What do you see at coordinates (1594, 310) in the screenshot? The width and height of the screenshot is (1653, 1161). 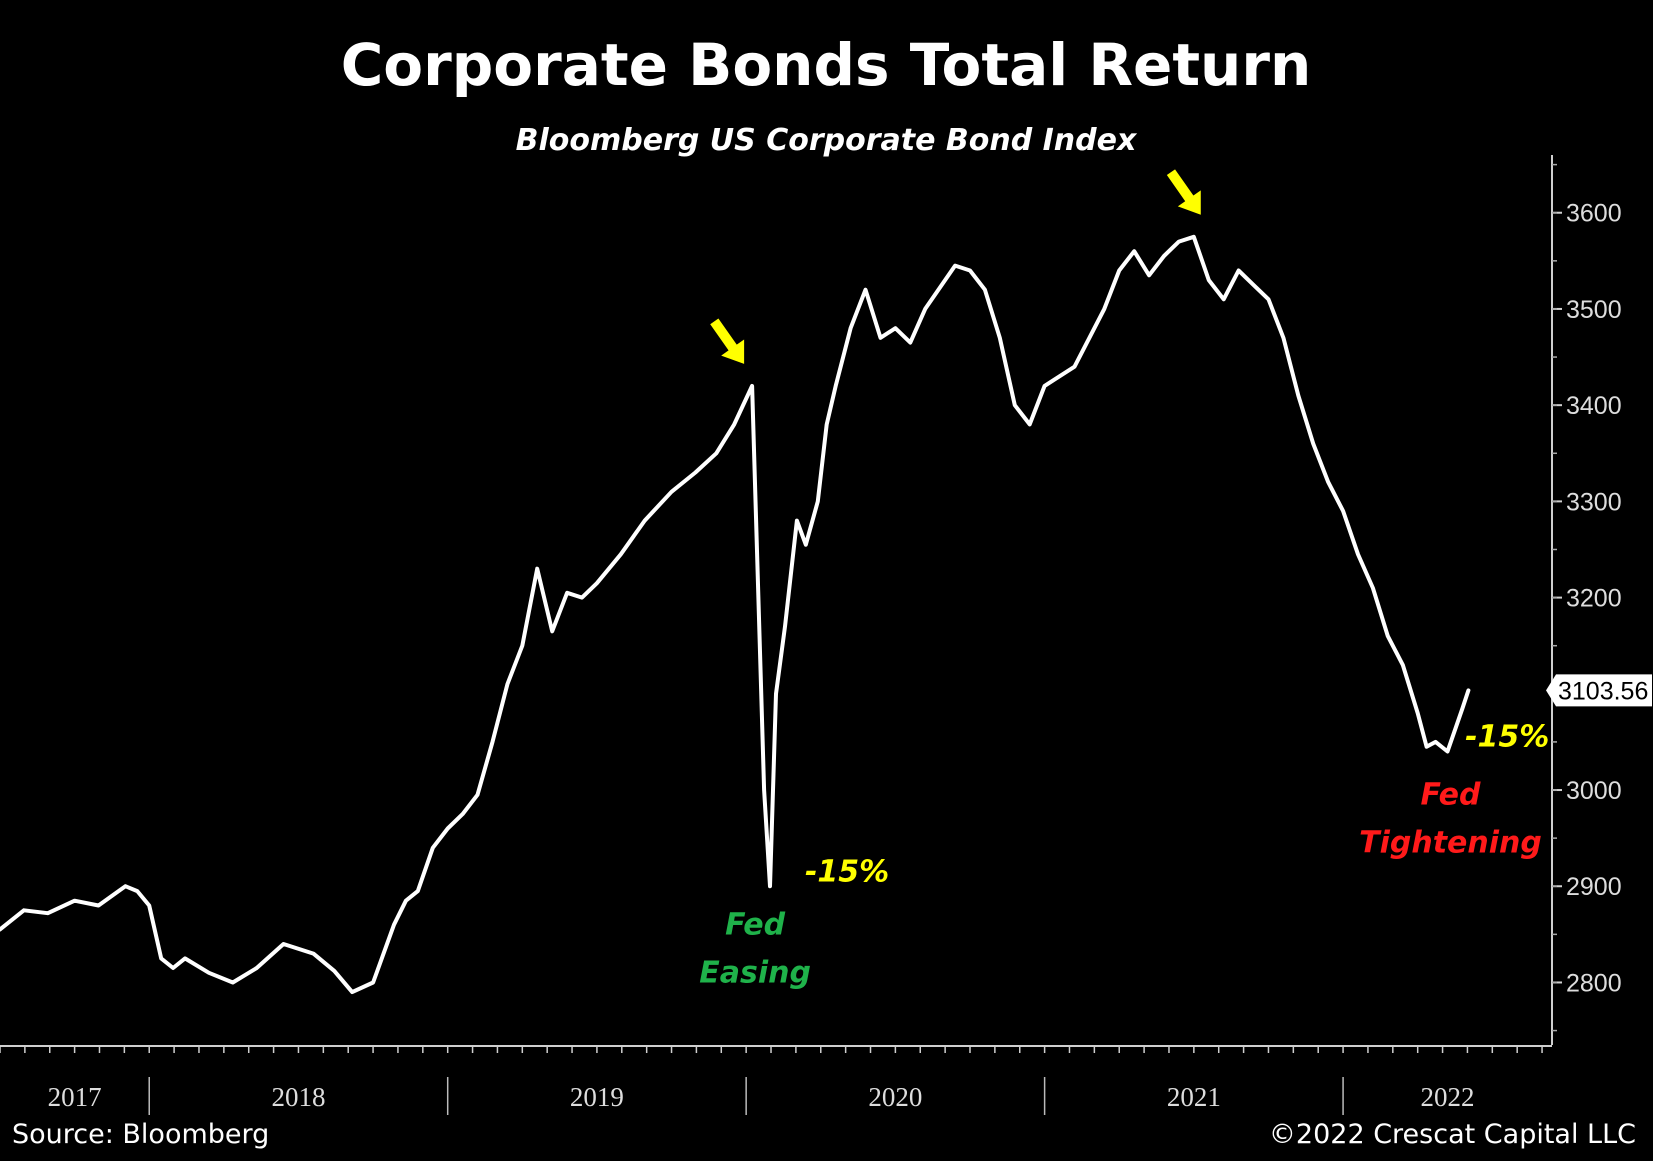 I see `y-tick-label: 3500` at bounding box center [1594, 310].